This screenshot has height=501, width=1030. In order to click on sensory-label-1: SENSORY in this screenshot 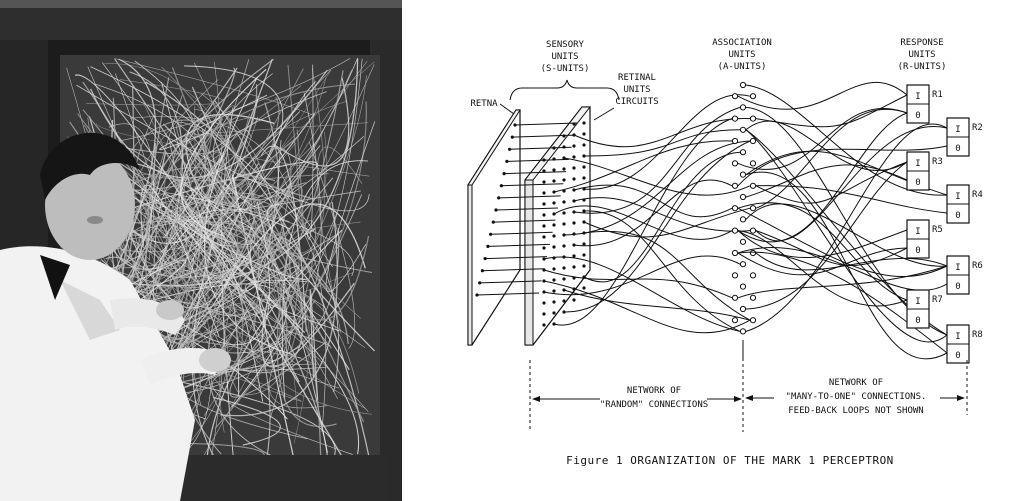, I will do `click(565, 45)`.